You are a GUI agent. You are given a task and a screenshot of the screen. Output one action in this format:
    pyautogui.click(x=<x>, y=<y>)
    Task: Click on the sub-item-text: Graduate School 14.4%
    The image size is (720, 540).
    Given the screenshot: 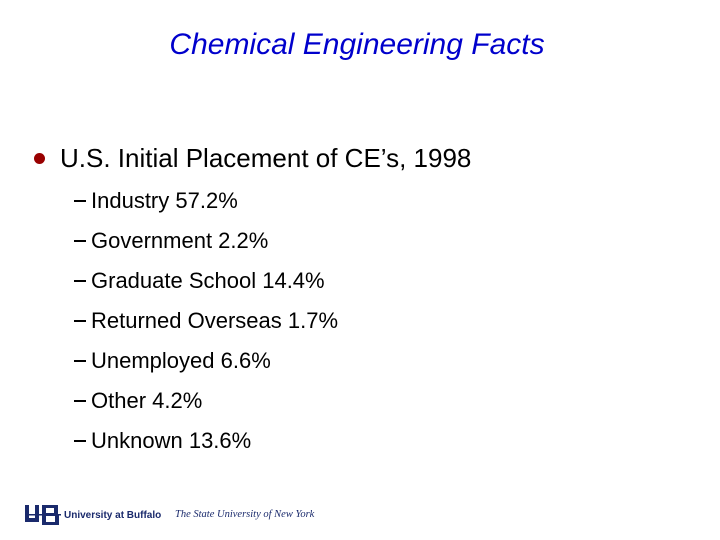 What is the action you would take?
    pyautogui.click(x=208, y=280)
    